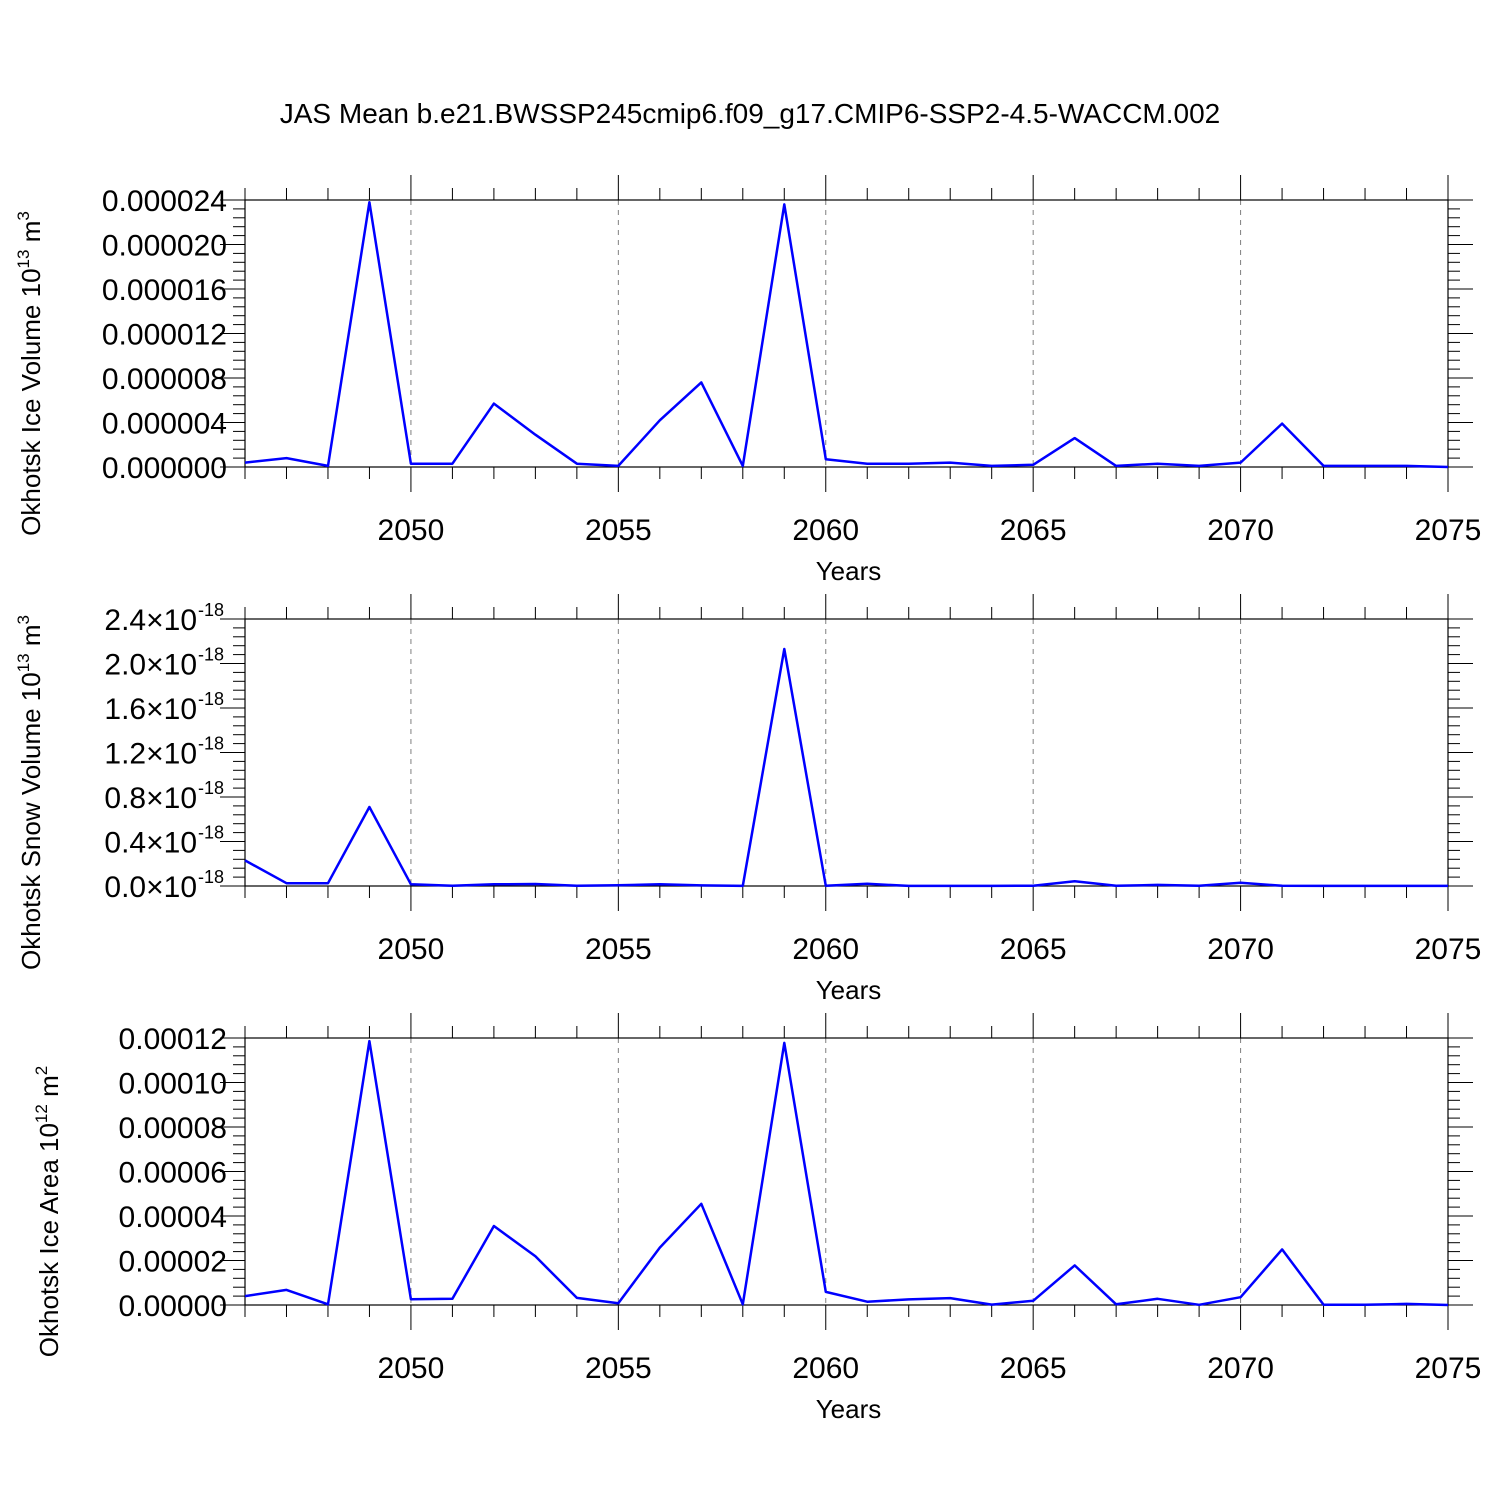 The image size is (1500, 1500). Describe the element at coordinates (150, 798) in the screenshot. I see `y-tick-label: 0.8×10` at that location.